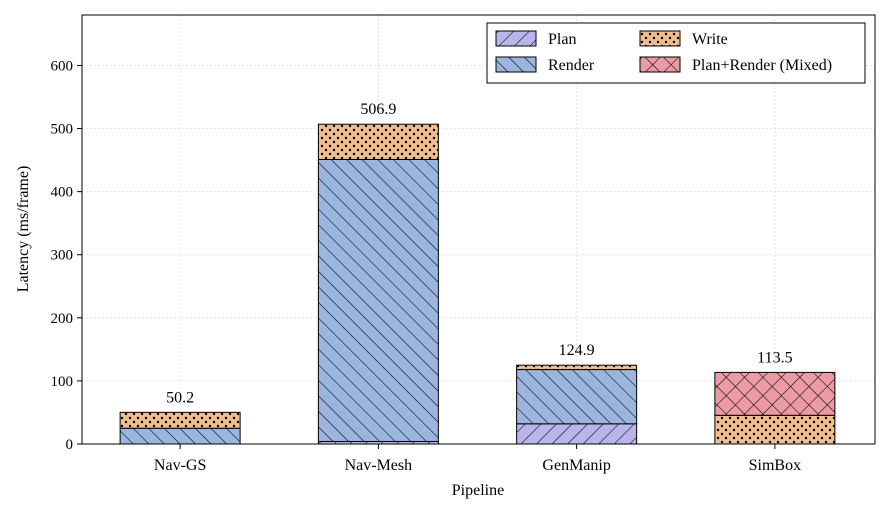 Image resolution: width=890 pixels, height=515 pixels. Describe the element at coordinates (478, 490) in the screenshot. I see `x-axis-label: Pipeline` at that location.